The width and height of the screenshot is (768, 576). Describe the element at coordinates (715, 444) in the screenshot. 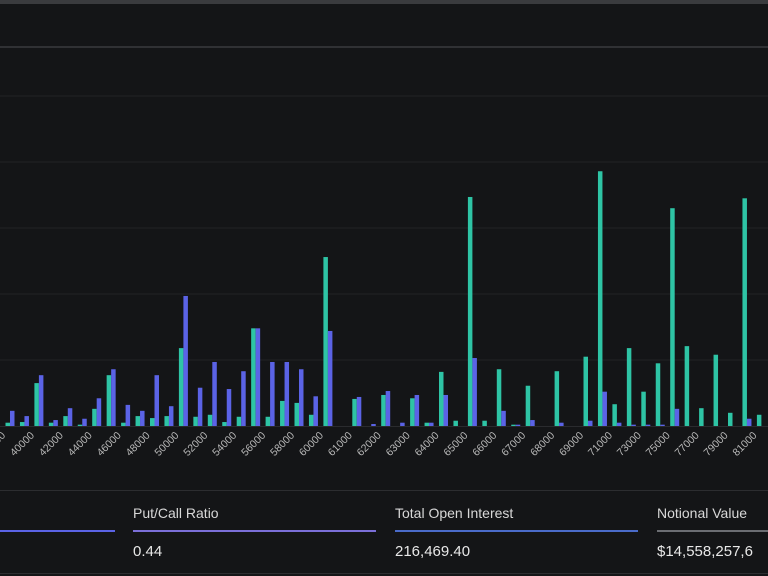

I see `x-tick-label: 79000` at that location.